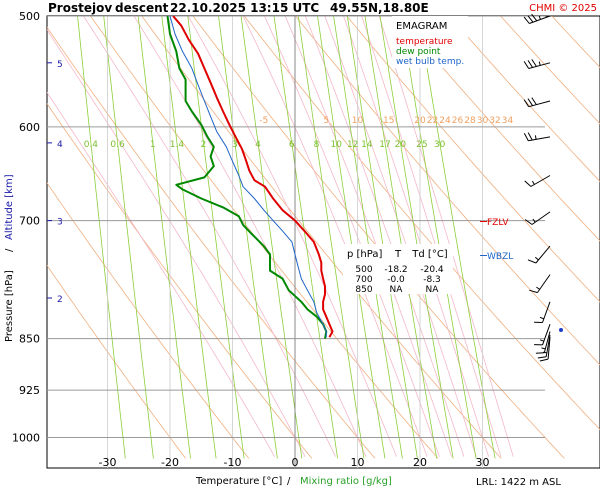 The height and width of the screenshot is (500, 600). Describe the element at coordinates (445, 121) in the screenshot. I see `adiabat-value-label: 24` at that location.